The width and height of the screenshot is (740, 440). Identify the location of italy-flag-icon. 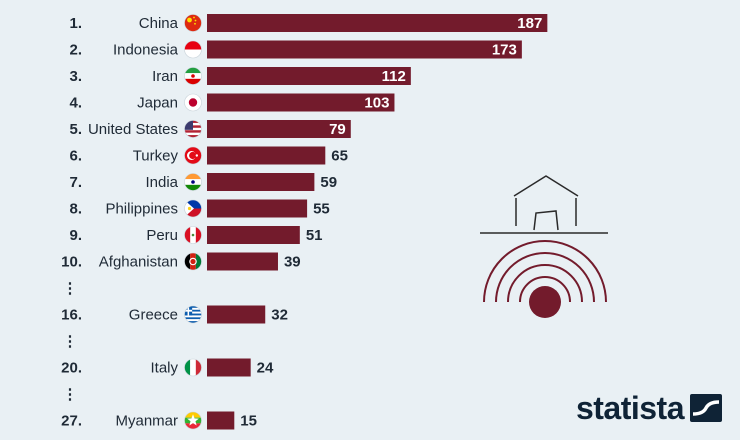
(193, 367).